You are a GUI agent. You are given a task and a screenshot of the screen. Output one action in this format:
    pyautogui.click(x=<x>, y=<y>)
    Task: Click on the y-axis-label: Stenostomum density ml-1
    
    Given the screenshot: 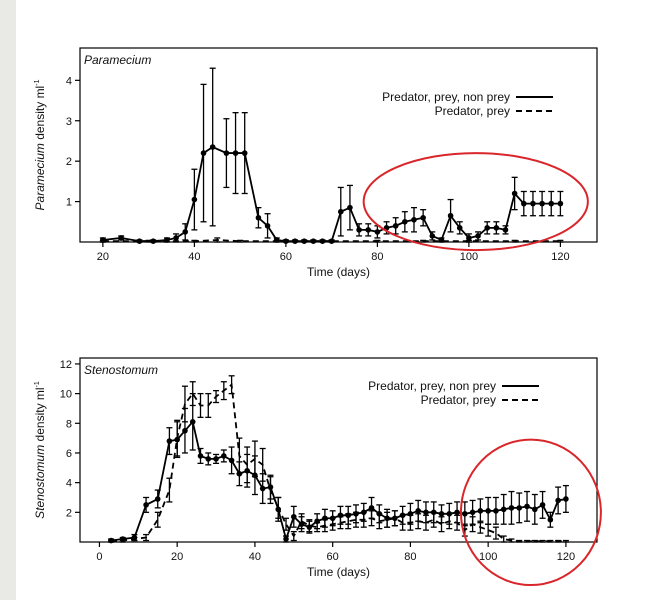 What is the action you would take?
    pyautogui.click(x=40, y=450)
    